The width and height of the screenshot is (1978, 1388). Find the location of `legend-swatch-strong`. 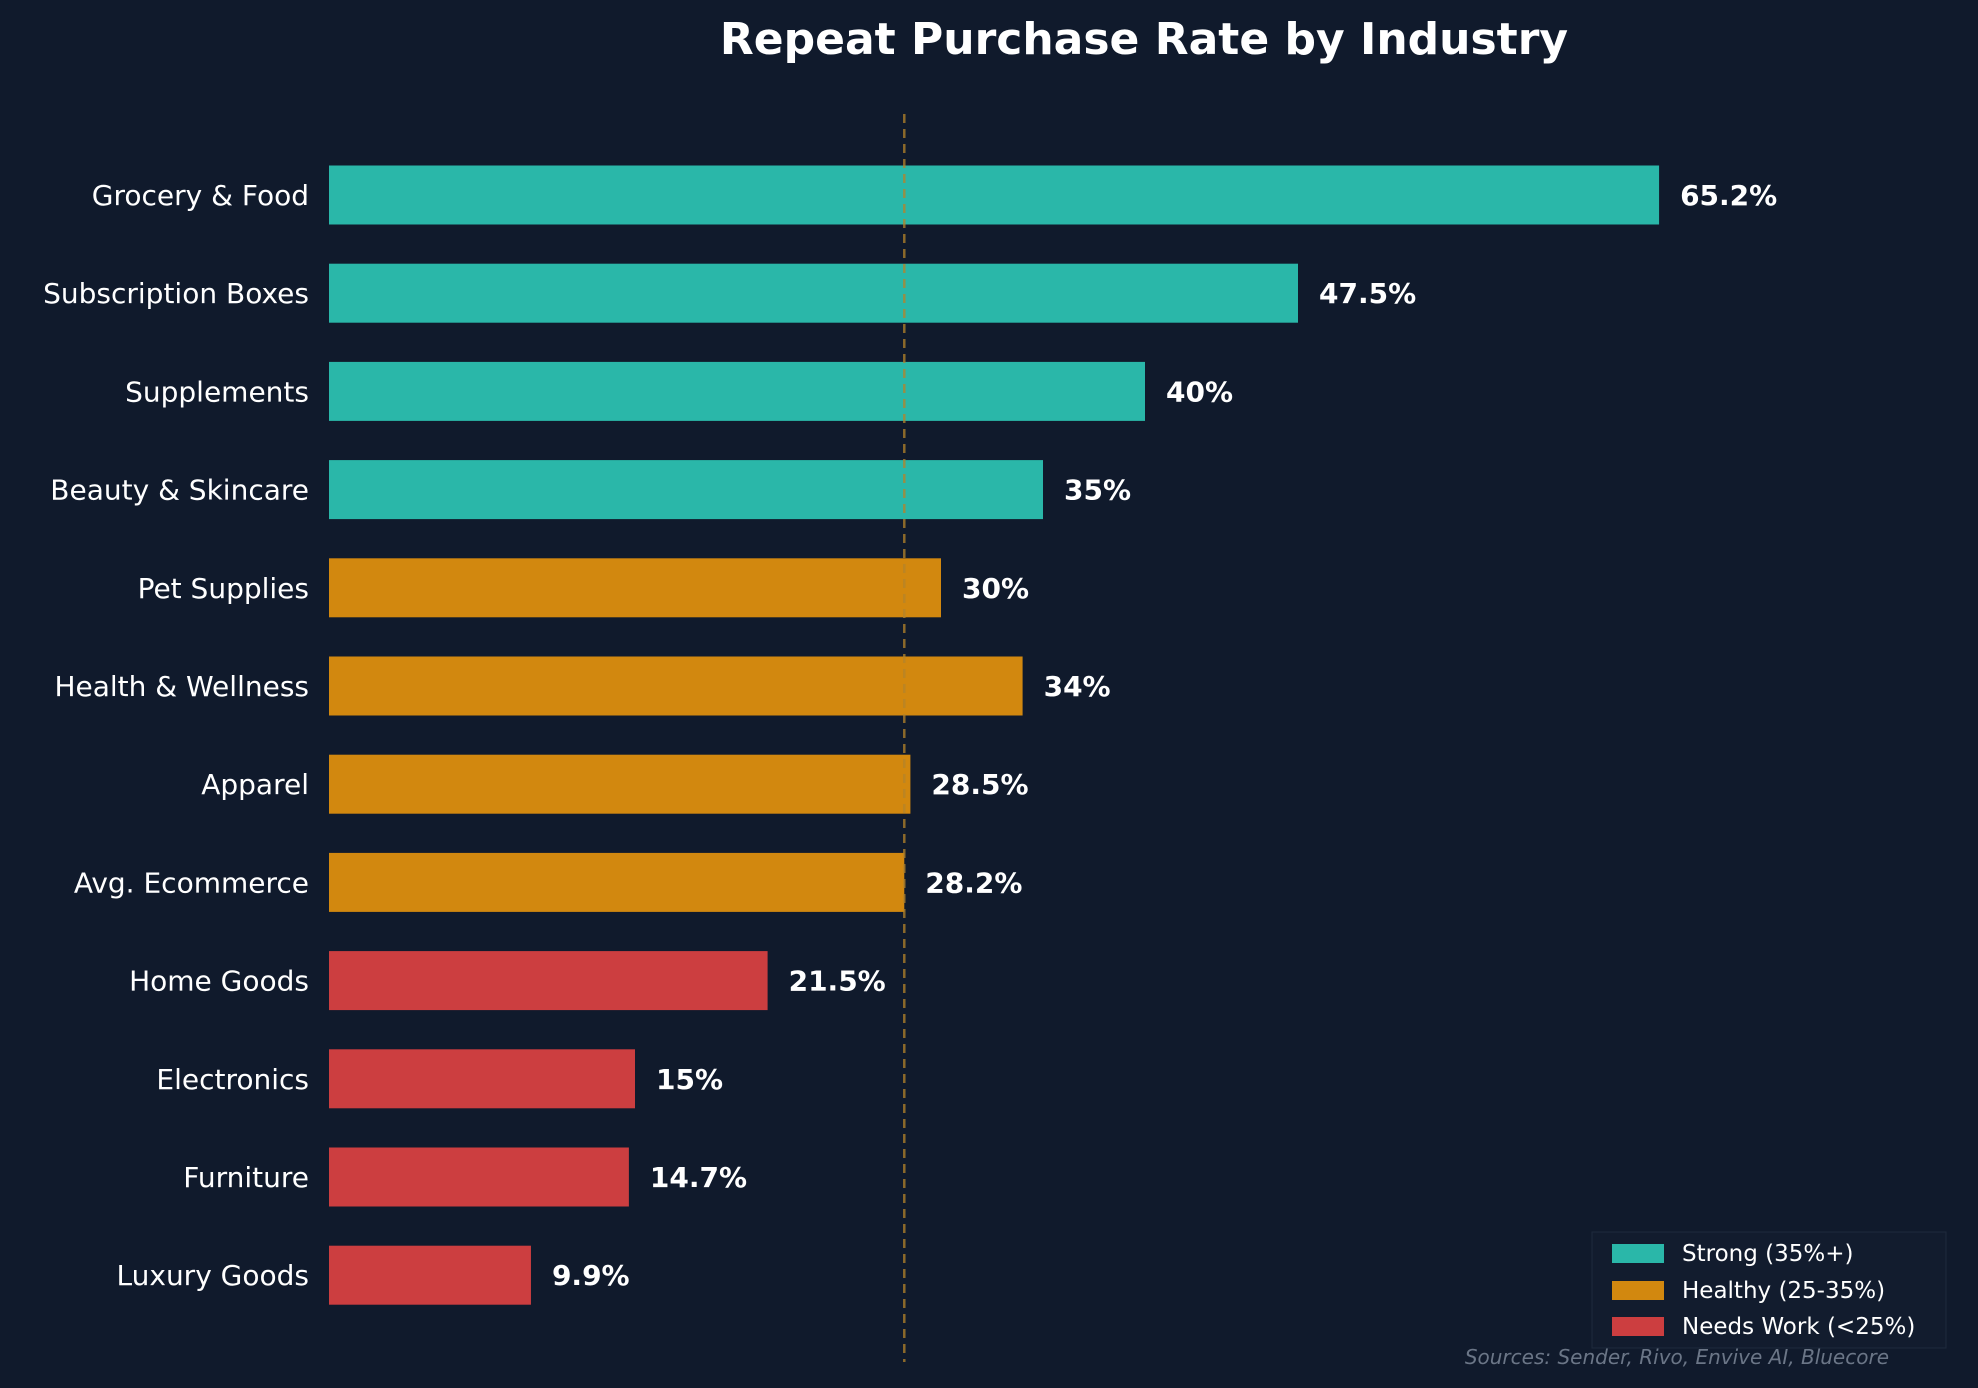

legend-swatch-strong is located at coordinates (1638, 1253).